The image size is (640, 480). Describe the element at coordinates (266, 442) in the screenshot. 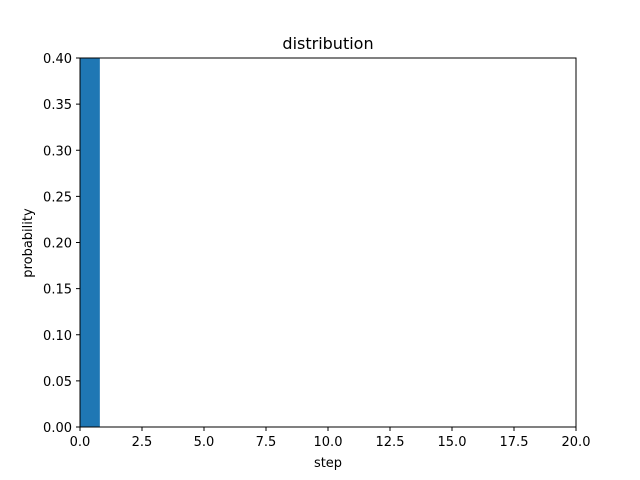

I see `x-tick-label-3: 7.5` at that location.